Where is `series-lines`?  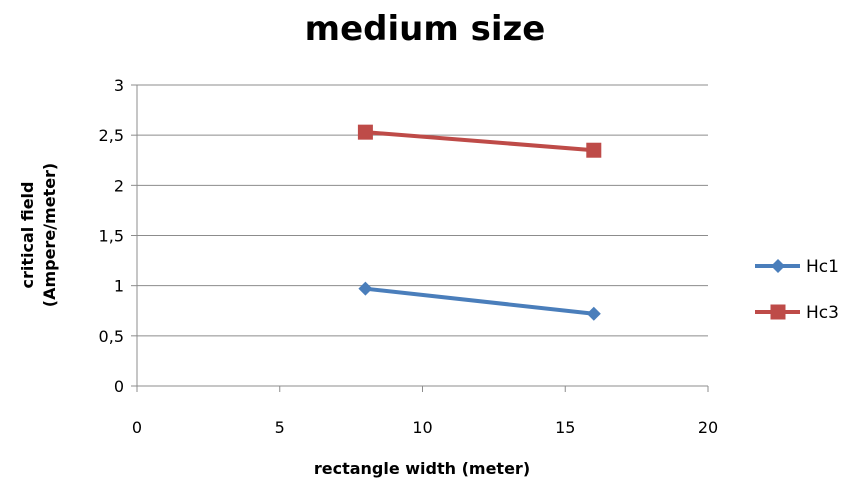
series-lines is located at coordinates (479, 222).